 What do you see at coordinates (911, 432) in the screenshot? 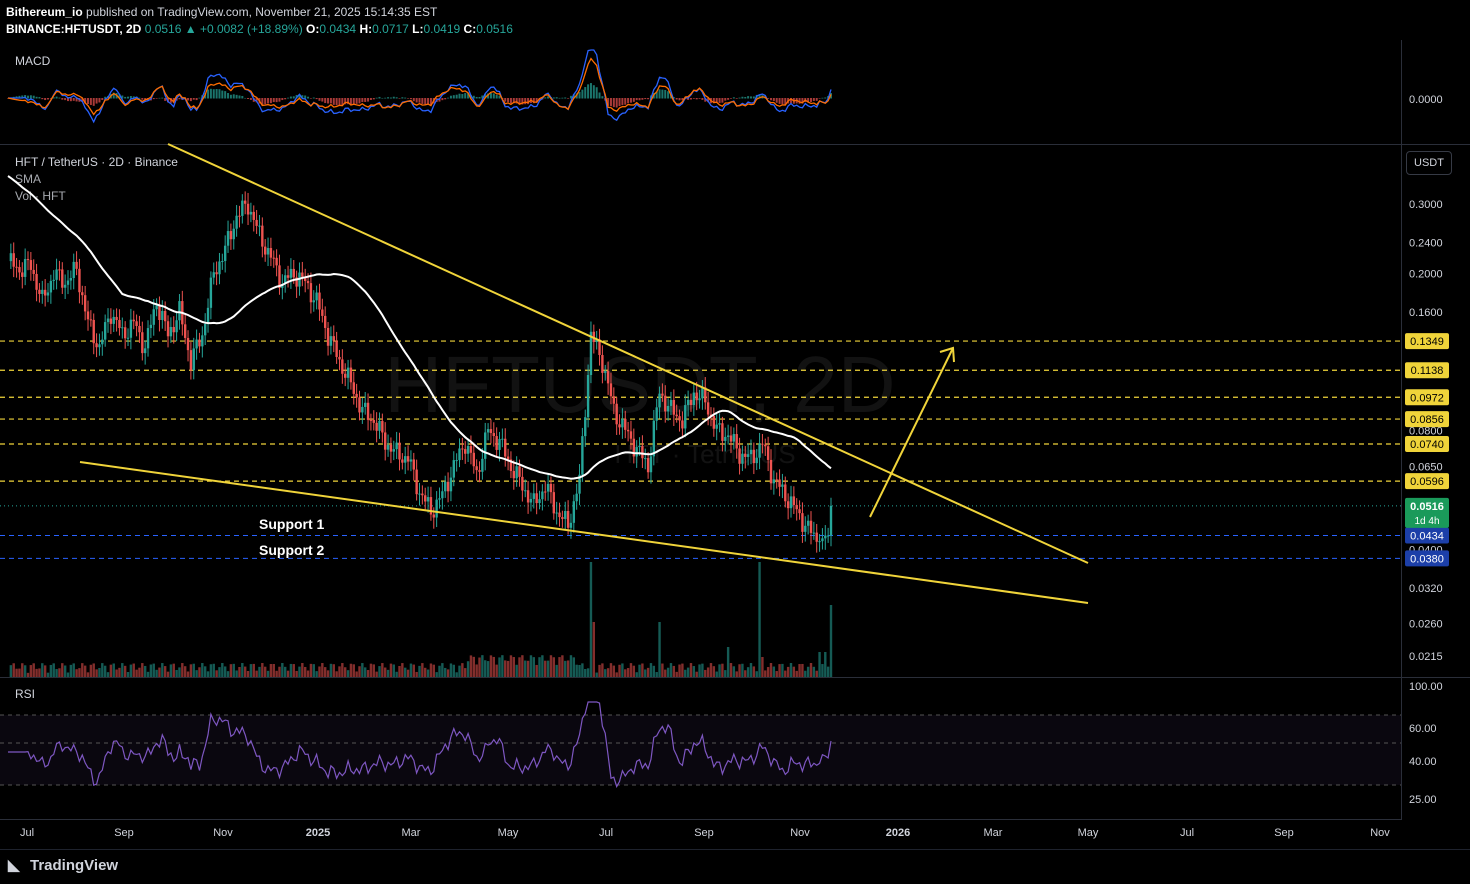
I see `breakout-arrow` at bounding box center [911, 432].